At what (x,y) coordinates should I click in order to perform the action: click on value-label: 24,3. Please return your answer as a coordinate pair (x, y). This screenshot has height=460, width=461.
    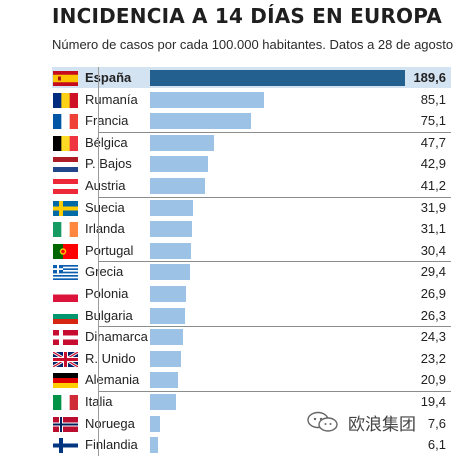
    Looking at the image, I should click on (433, 337).